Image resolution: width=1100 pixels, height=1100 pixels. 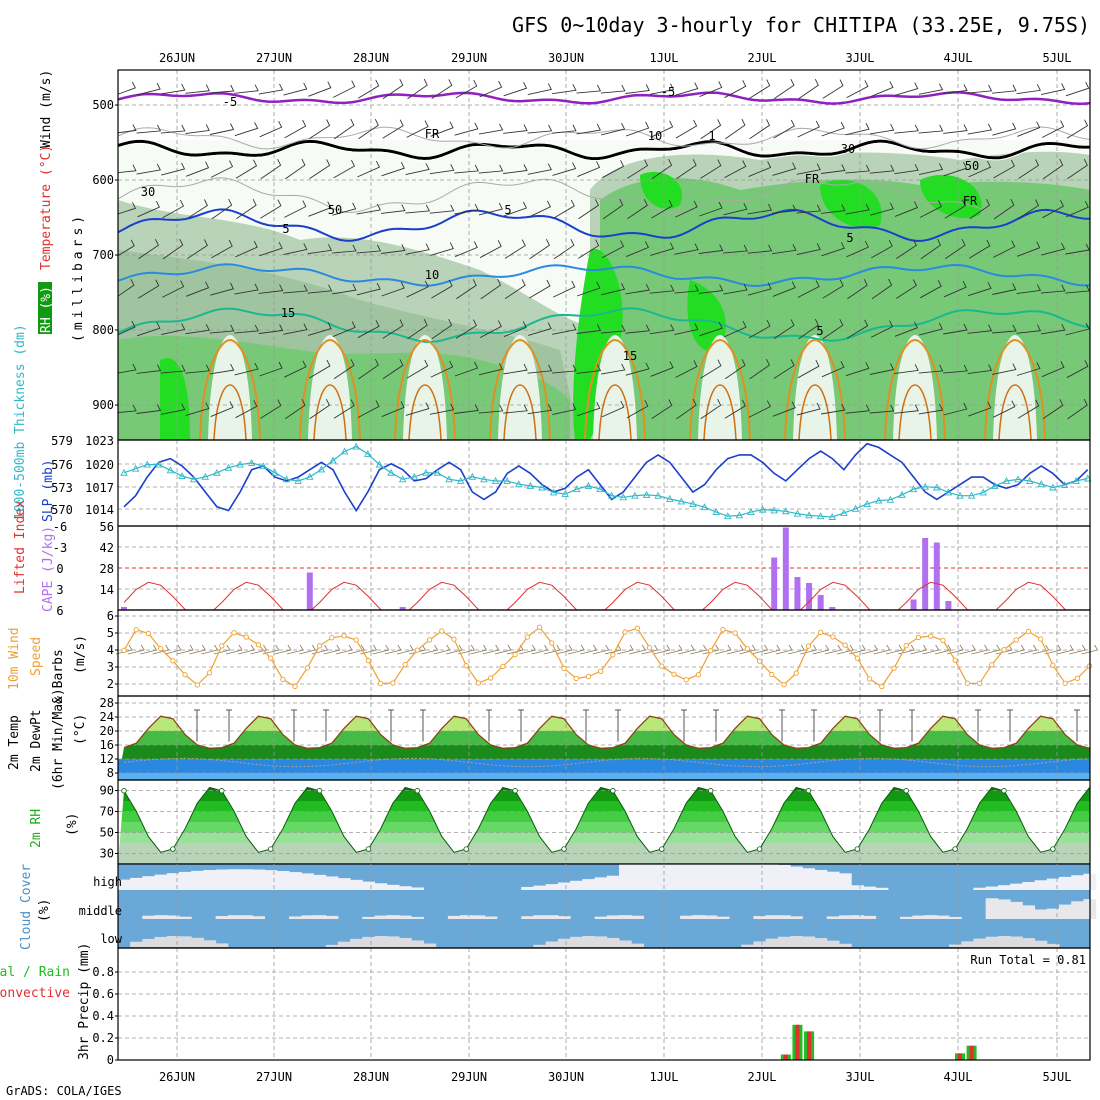 I want to click on cloud-level-low: low, so click(x=111, y=939).